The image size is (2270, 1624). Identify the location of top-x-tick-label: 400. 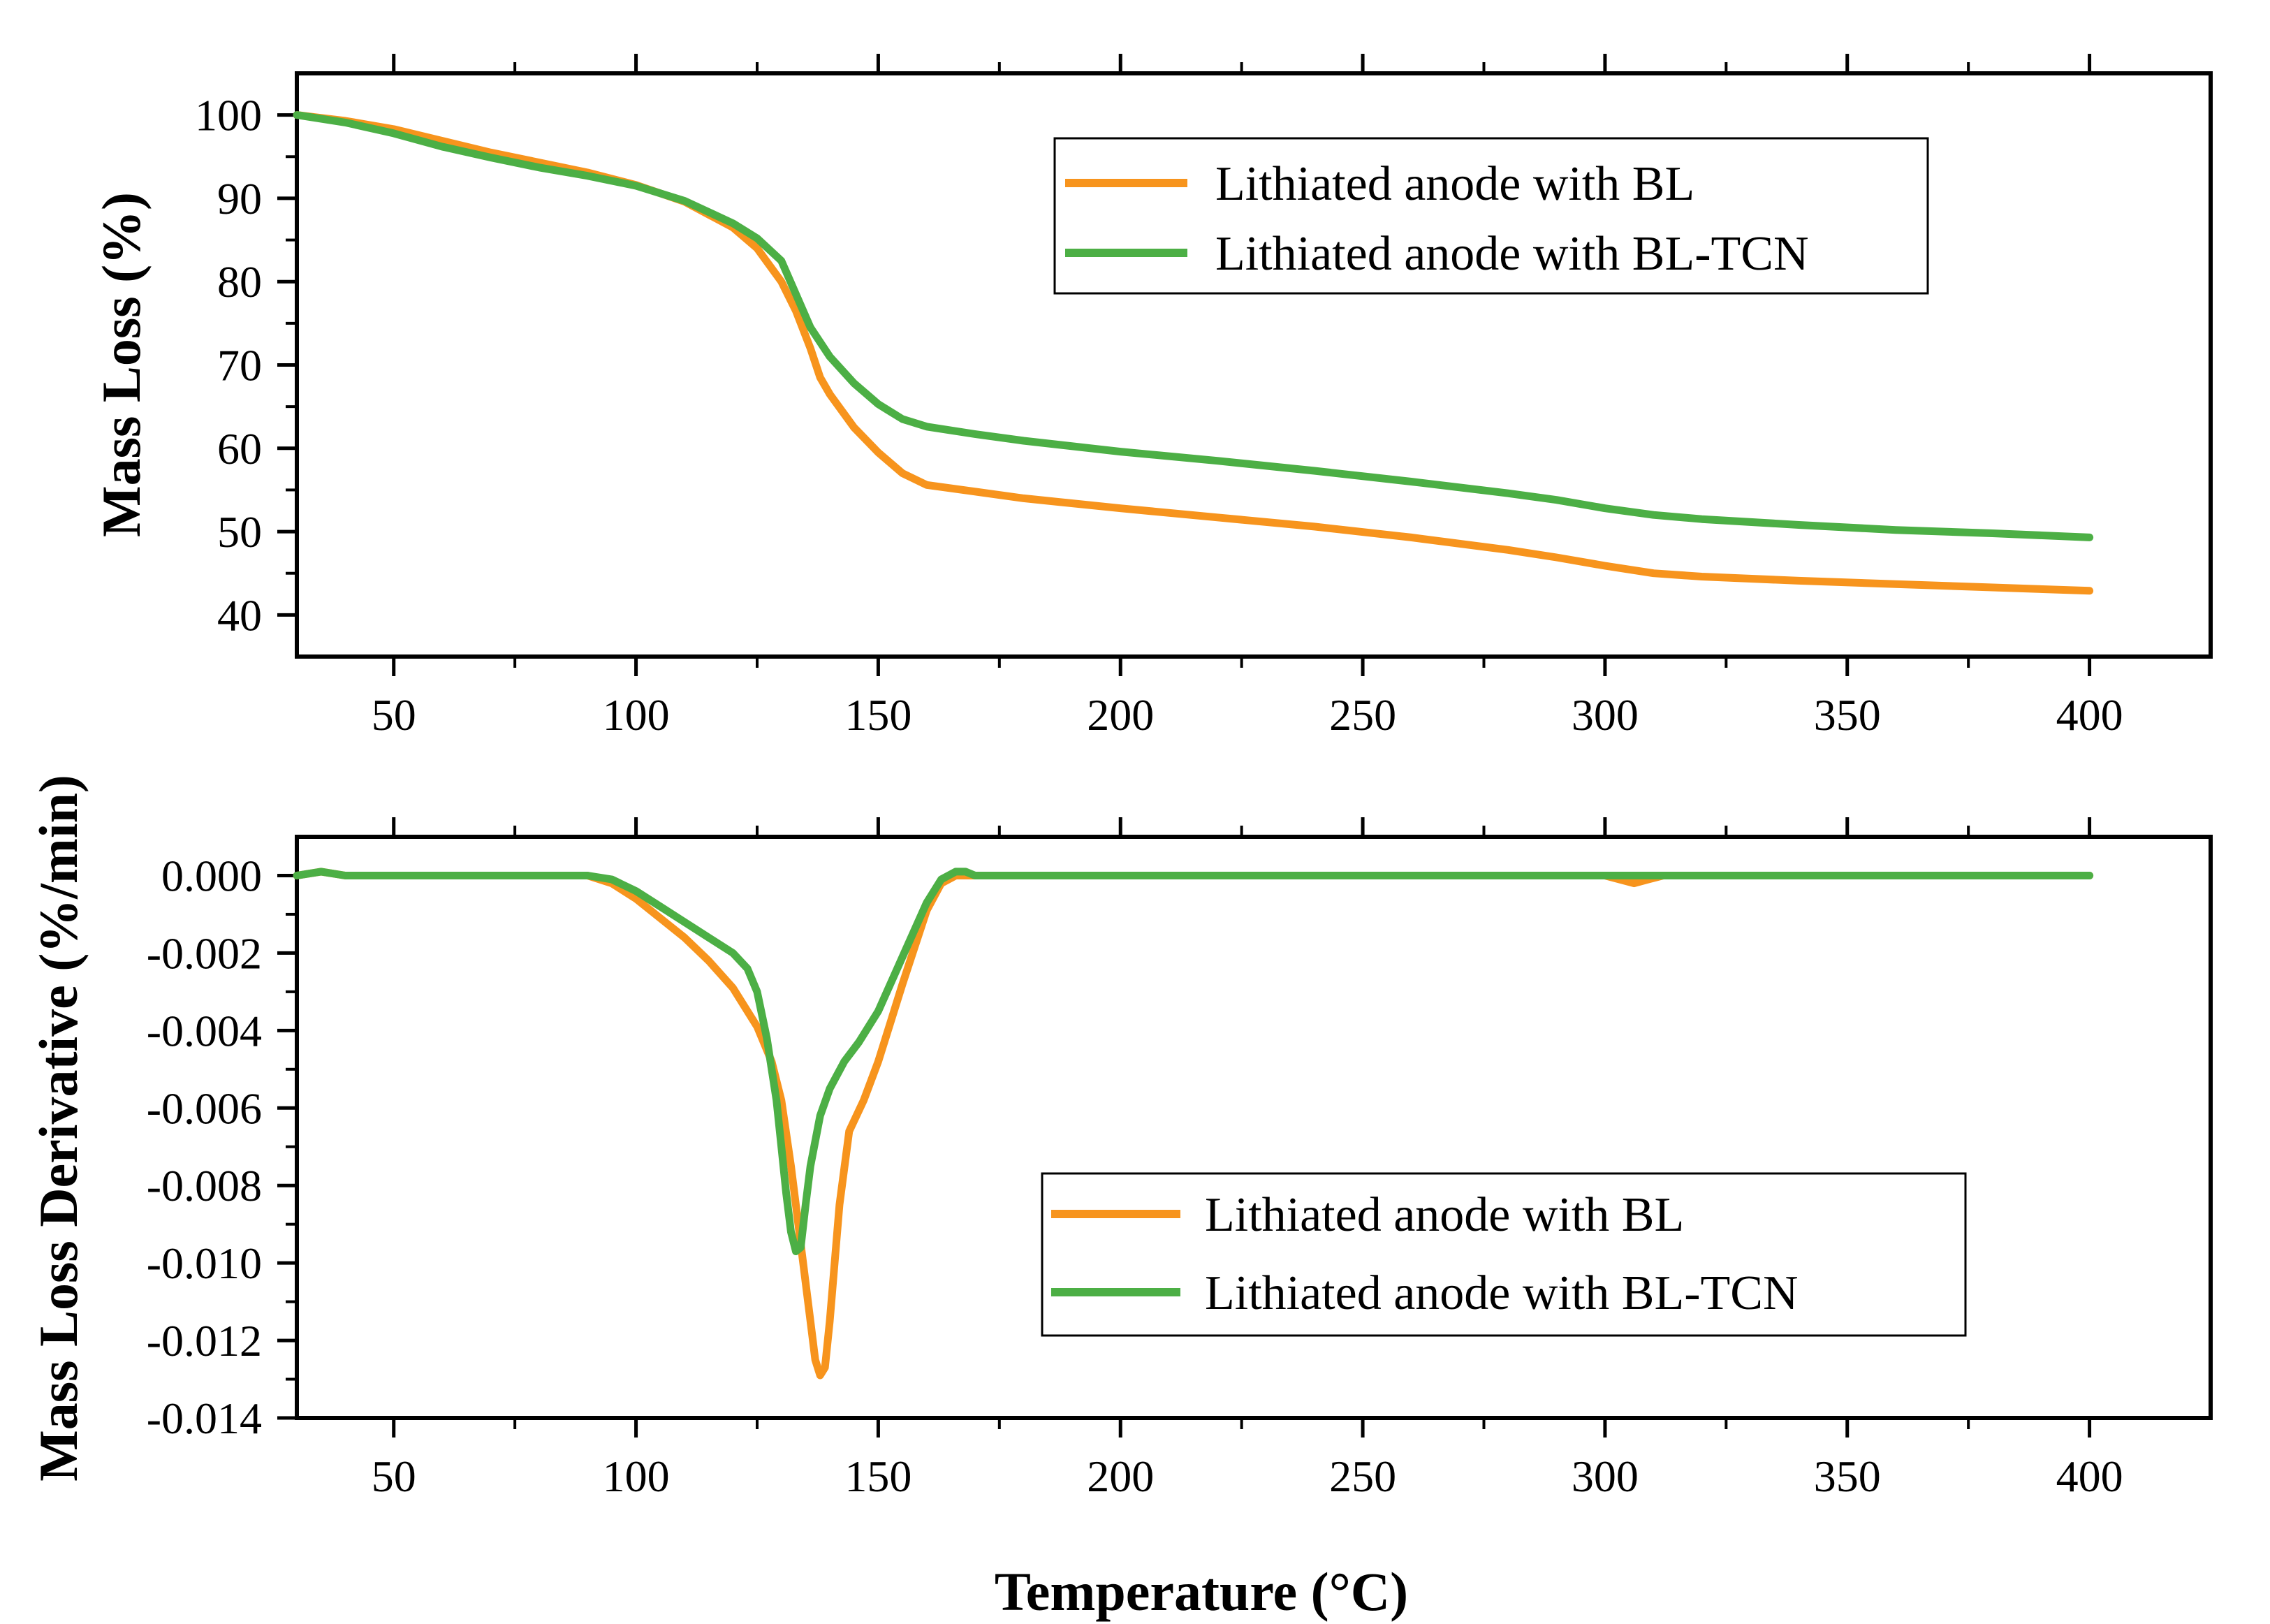
(2089, 715).